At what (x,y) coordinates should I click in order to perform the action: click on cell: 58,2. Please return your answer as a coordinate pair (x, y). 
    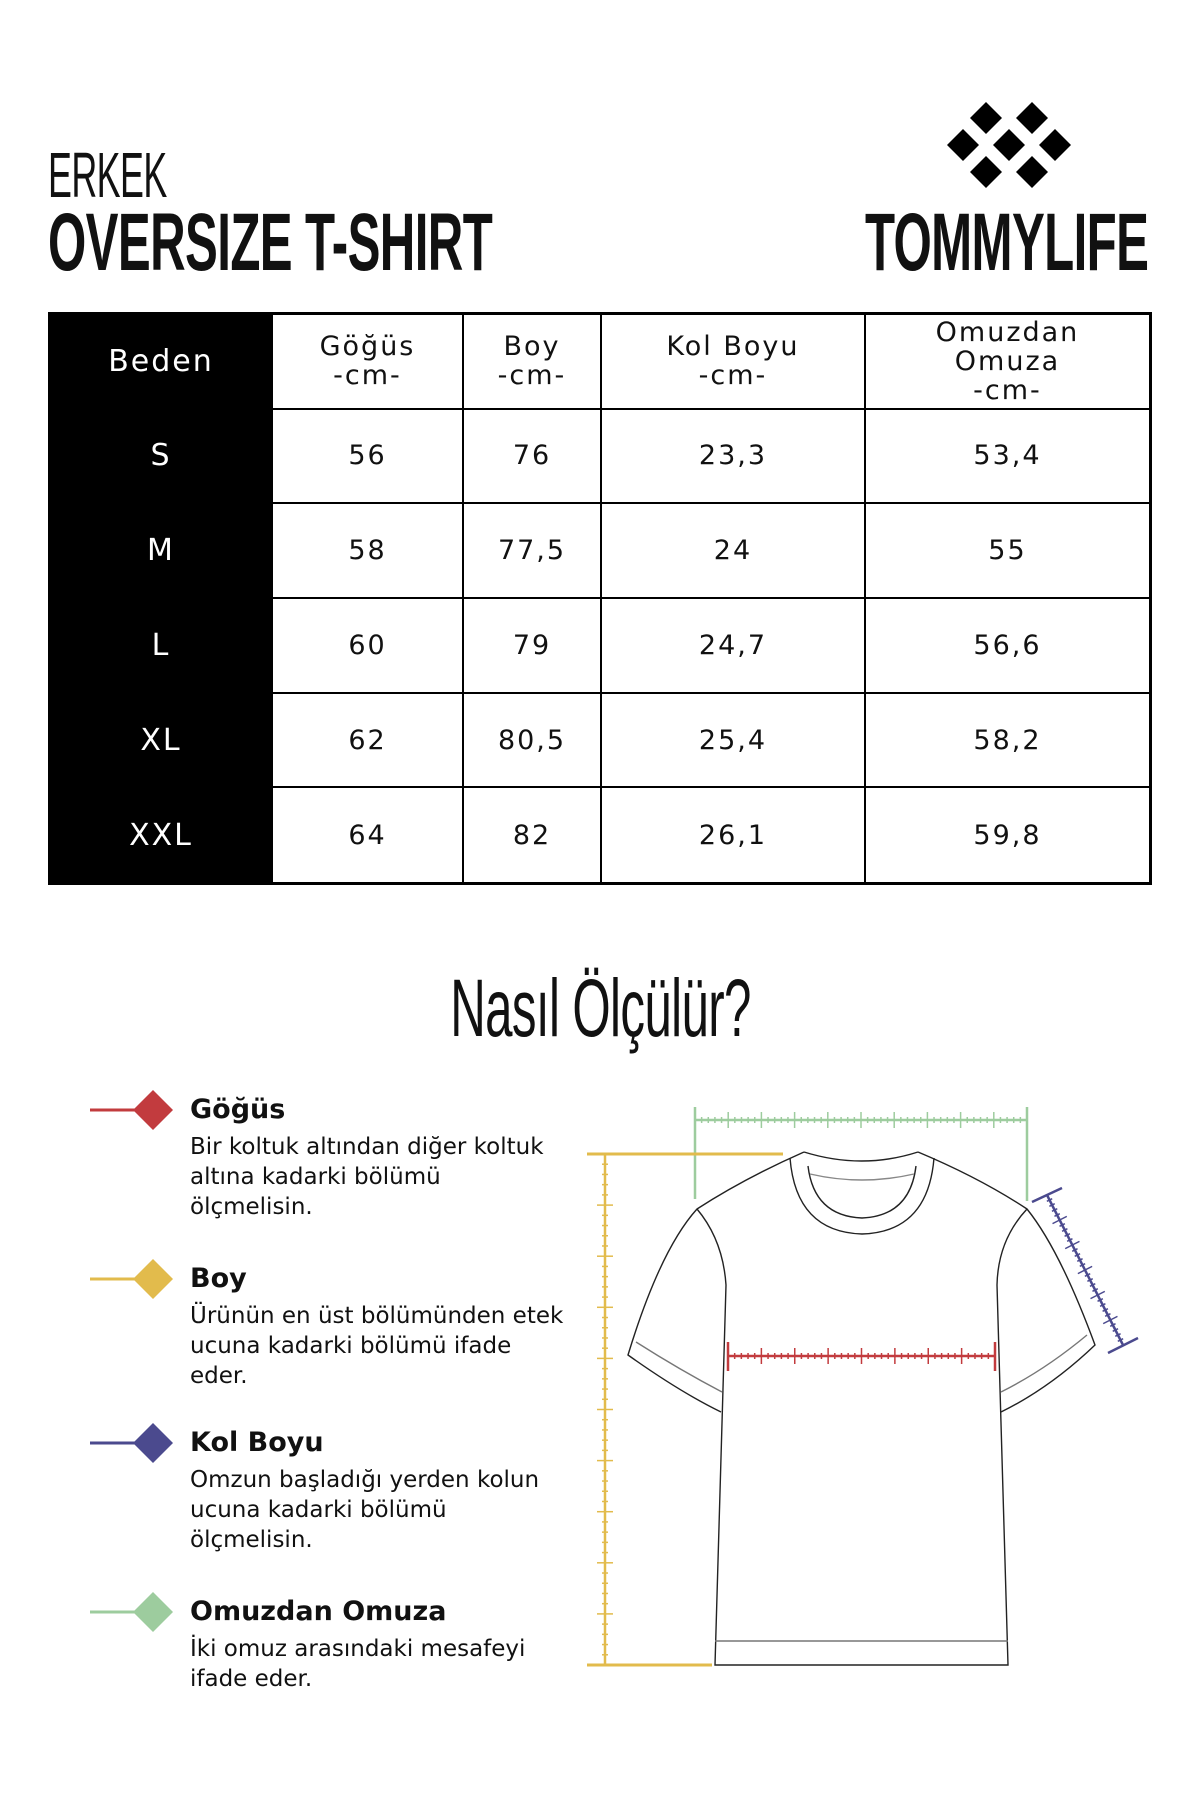
    Looking at the image, I should click on (1007, 740).